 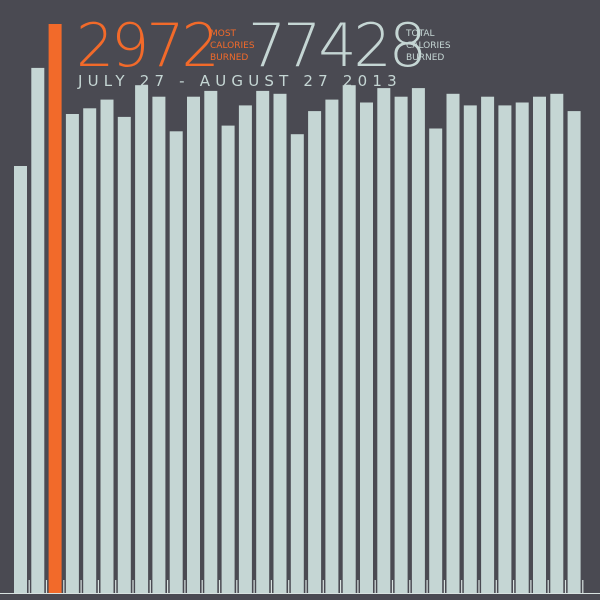 What do you see at coordinates (240, 81) in the screenshot?
I see `date-range: JULY 27 - AUGUST 27 2013` at bounding box center [240, 81].